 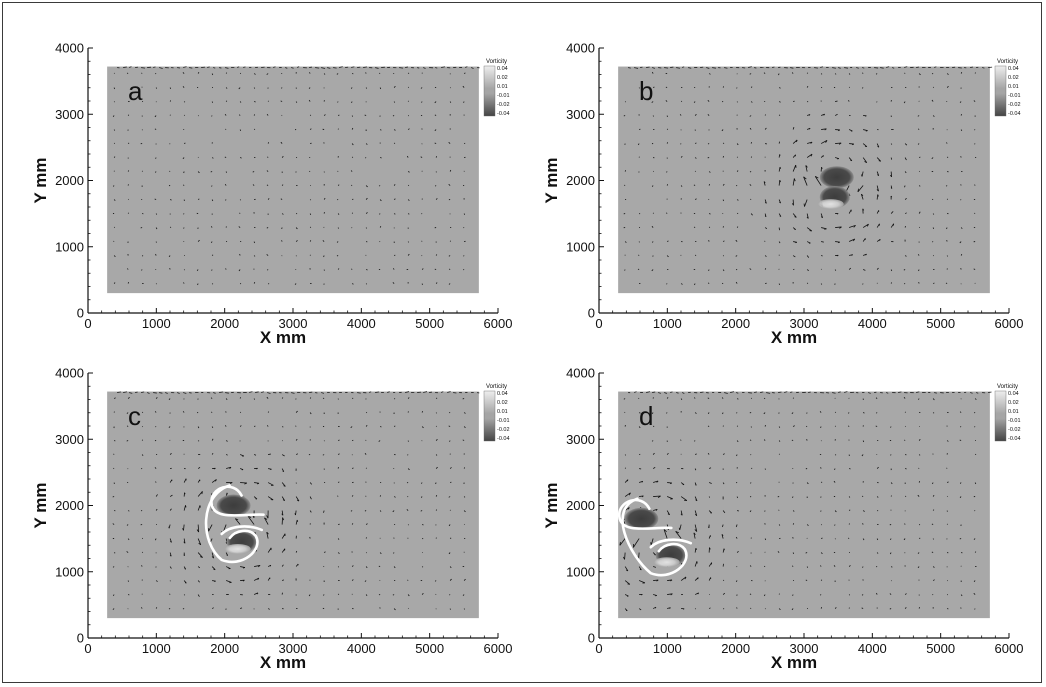 What do you see at coordinates (224, 323) in the screenshot?
I see `x-tick-label: 2000` at bounding box center [224, 323].